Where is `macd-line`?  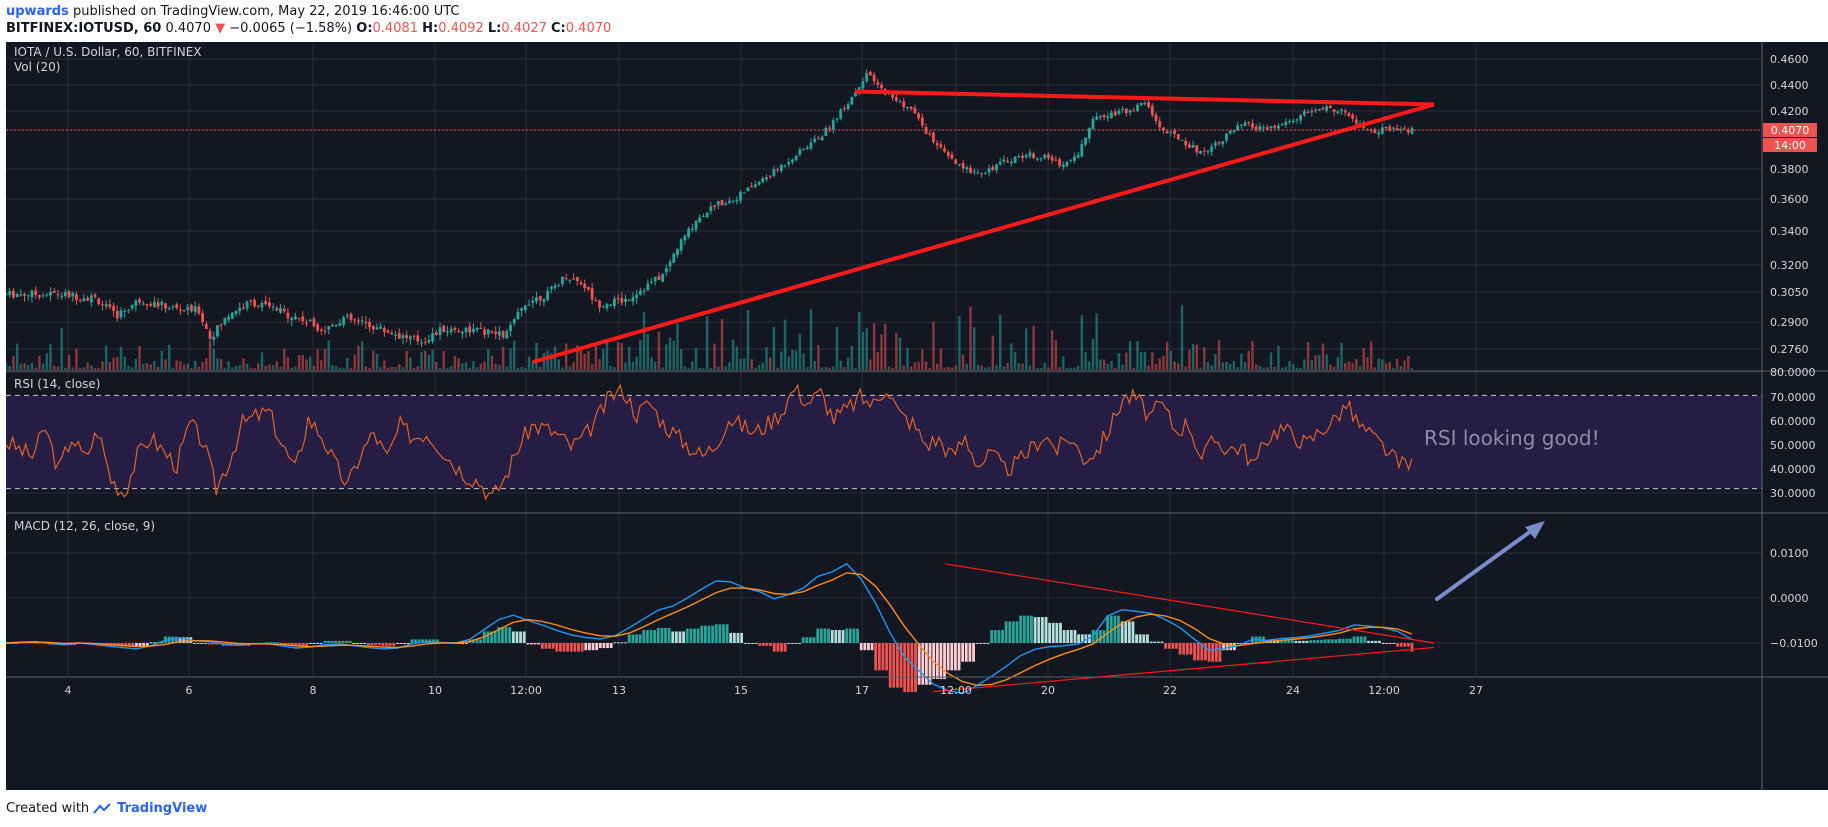 macd-line is located at coordinates (709, 628).